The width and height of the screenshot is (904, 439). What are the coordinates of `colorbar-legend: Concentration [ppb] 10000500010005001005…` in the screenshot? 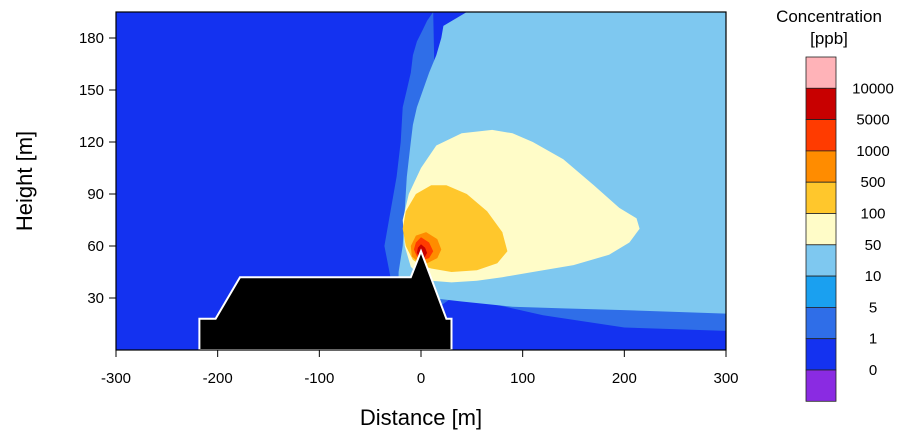 It's located at (835, 204).